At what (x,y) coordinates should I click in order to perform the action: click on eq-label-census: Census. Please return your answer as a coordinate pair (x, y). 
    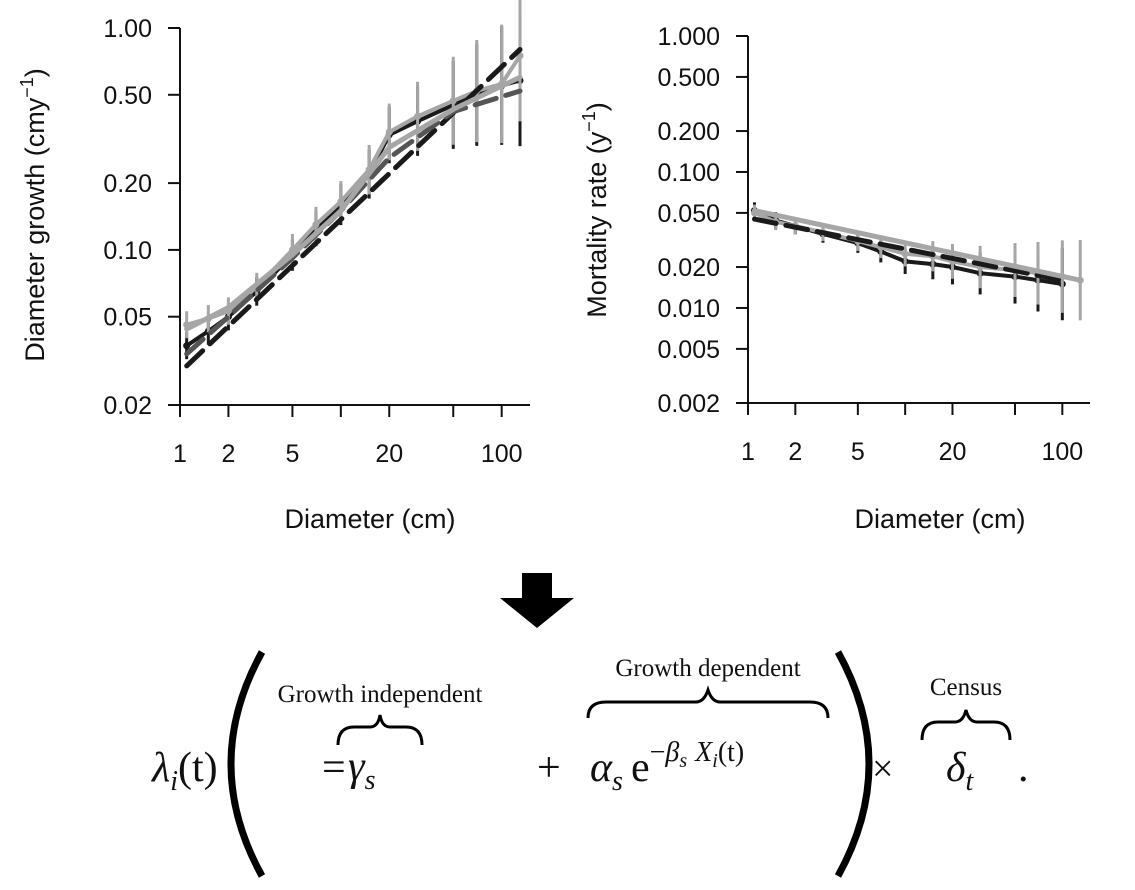
    Looking at the image, I should click on (966, 687).